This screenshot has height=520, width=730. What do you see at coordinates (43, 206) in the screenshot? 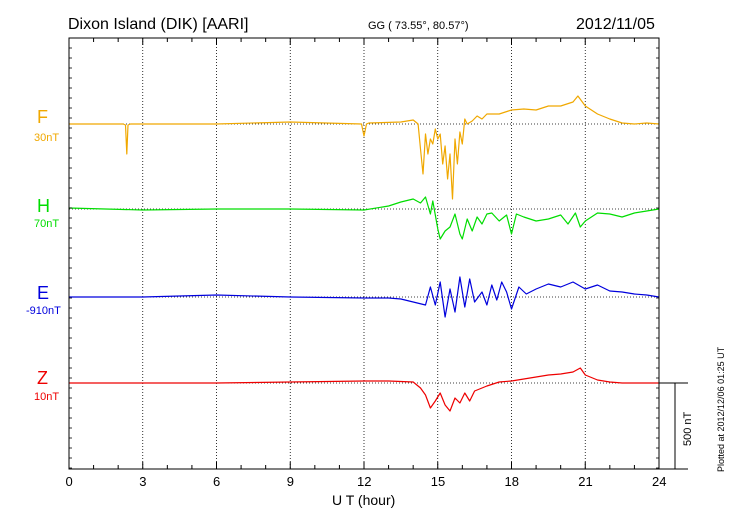
I see `series-label-h: H` at bounding box center [43, 206].